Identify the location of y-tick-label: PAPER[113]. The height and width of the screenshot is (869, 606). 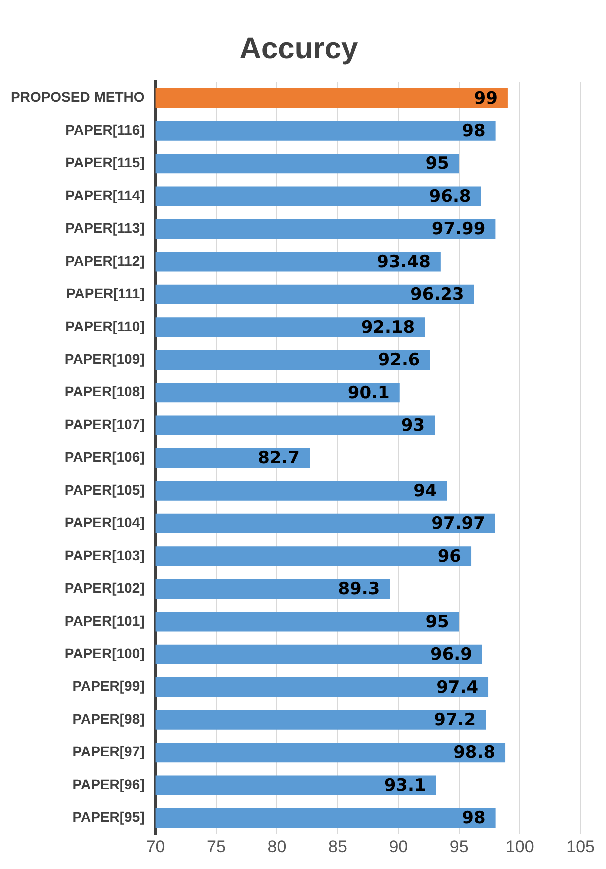
(105, 228).